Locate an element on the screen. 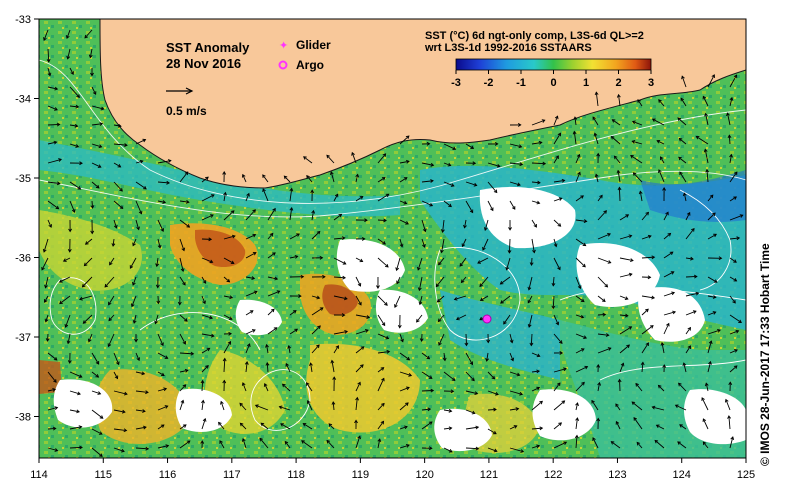 The image size is (790, 492). argo-float-marker is located at coordinates (487, 319).